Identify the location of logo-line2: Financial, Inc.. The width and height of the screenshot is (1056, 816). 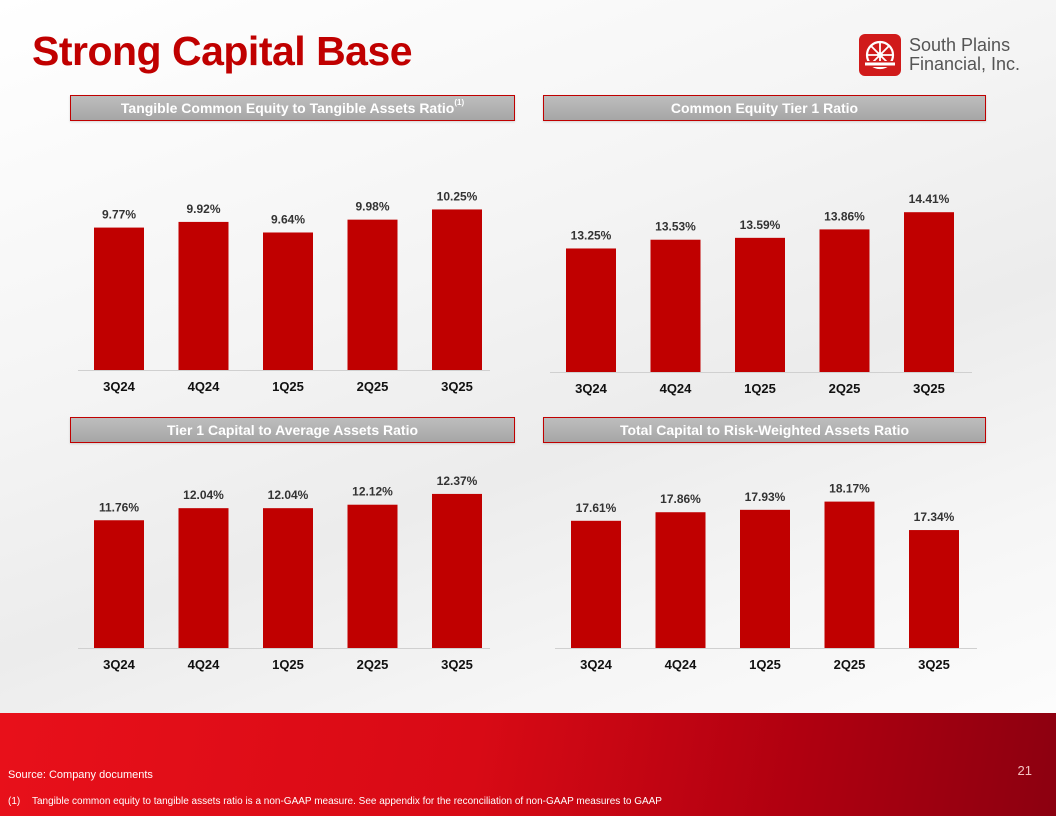
(965, 64).